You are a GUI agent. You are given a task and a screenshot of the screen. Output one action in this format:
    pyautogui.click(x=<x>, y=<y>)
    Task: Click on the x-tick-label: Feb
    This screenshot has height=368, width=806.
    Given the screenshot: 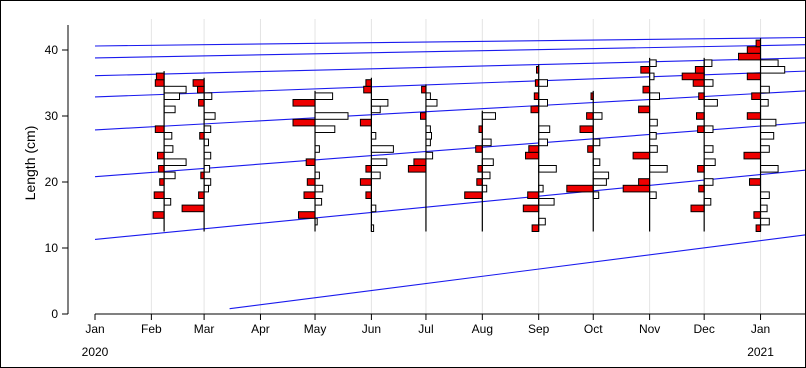 What is the action you would take?
    pyautogui.click(x=151, y=329)
    